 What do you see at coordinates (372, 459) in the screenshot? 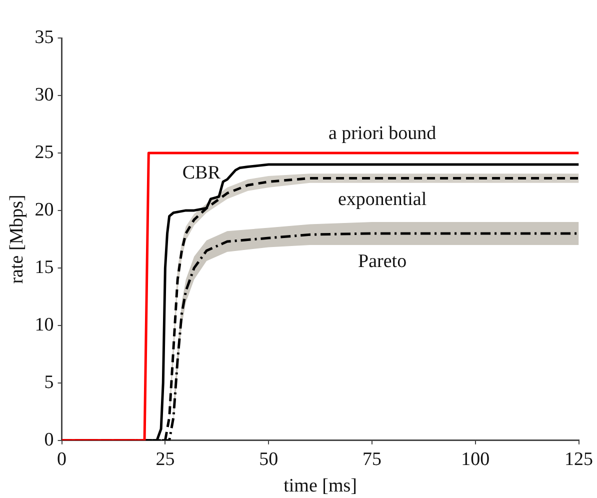
I see `x-tick-label: 75` at bounding box center [372, 459].